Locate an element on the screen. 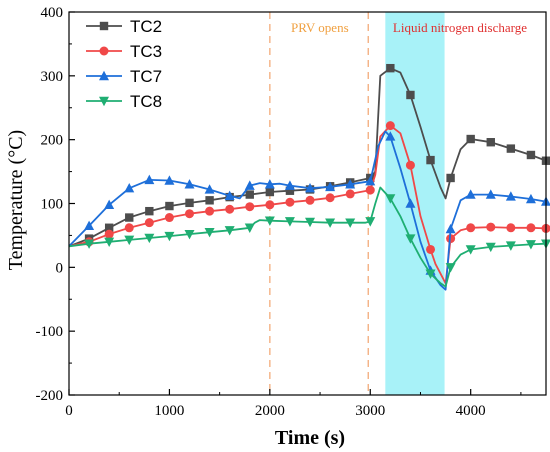 The height and width of the screenshot is (452, 550). x-tick-label: 0 is located at coordinates (69, 411).